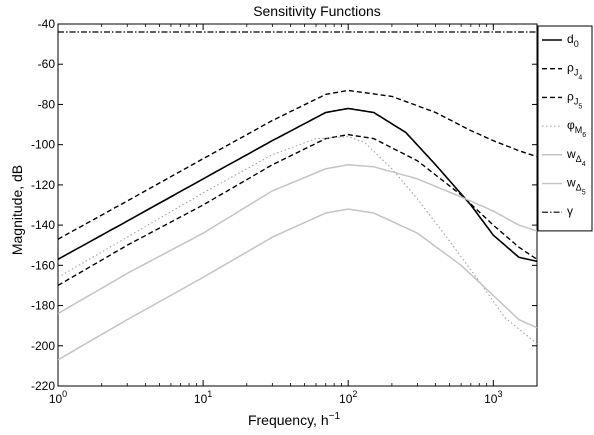 Image resolution: width=594 pixels, height=435 pixels. Describe the element at coordinates (203, 397) in the screenshot. I see `x-tick-label: 10¹` at that location.